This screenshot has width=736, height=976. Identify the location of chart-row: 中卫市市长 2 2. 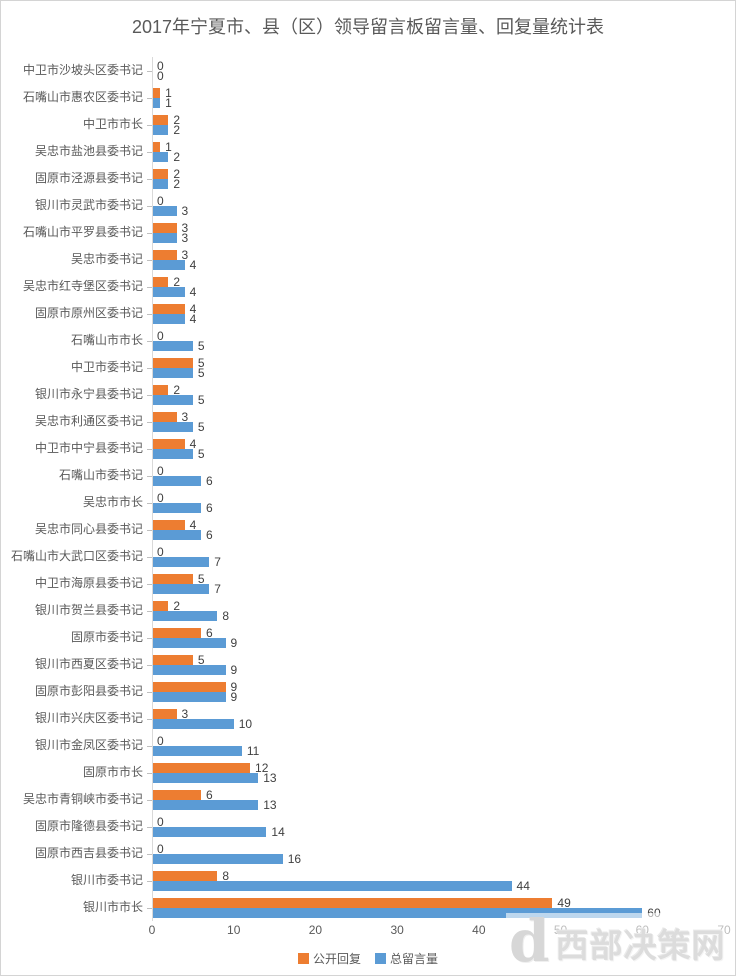
(368, 124).